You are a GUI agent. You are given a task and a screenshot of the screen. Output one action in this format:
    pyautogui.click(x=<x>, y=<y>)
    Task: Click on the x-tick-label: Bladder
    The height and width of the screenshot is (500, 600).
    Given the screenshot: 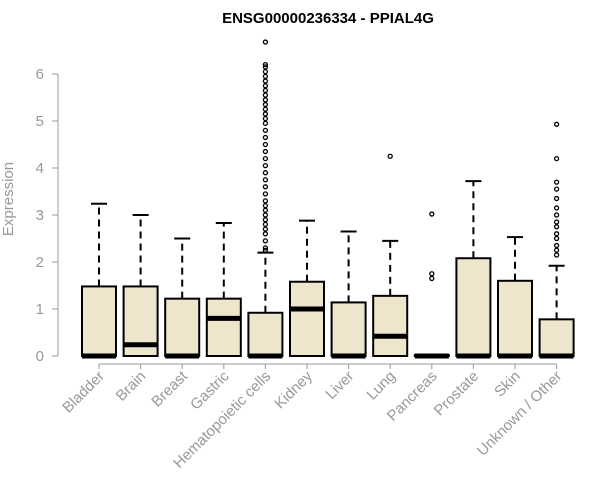 What is the action you would take?
    pyautogui.click(x=83, y=392)
    